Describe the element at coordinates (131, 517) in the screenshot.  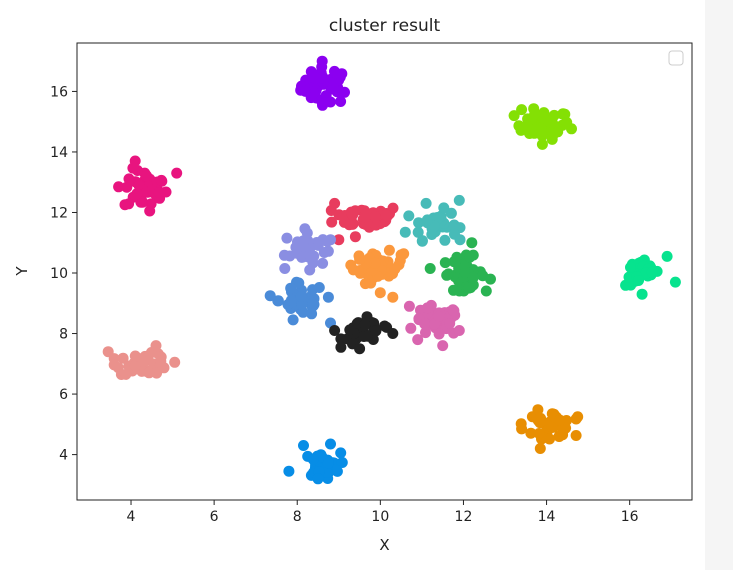
I see `x-tick-label: 4` at that location.